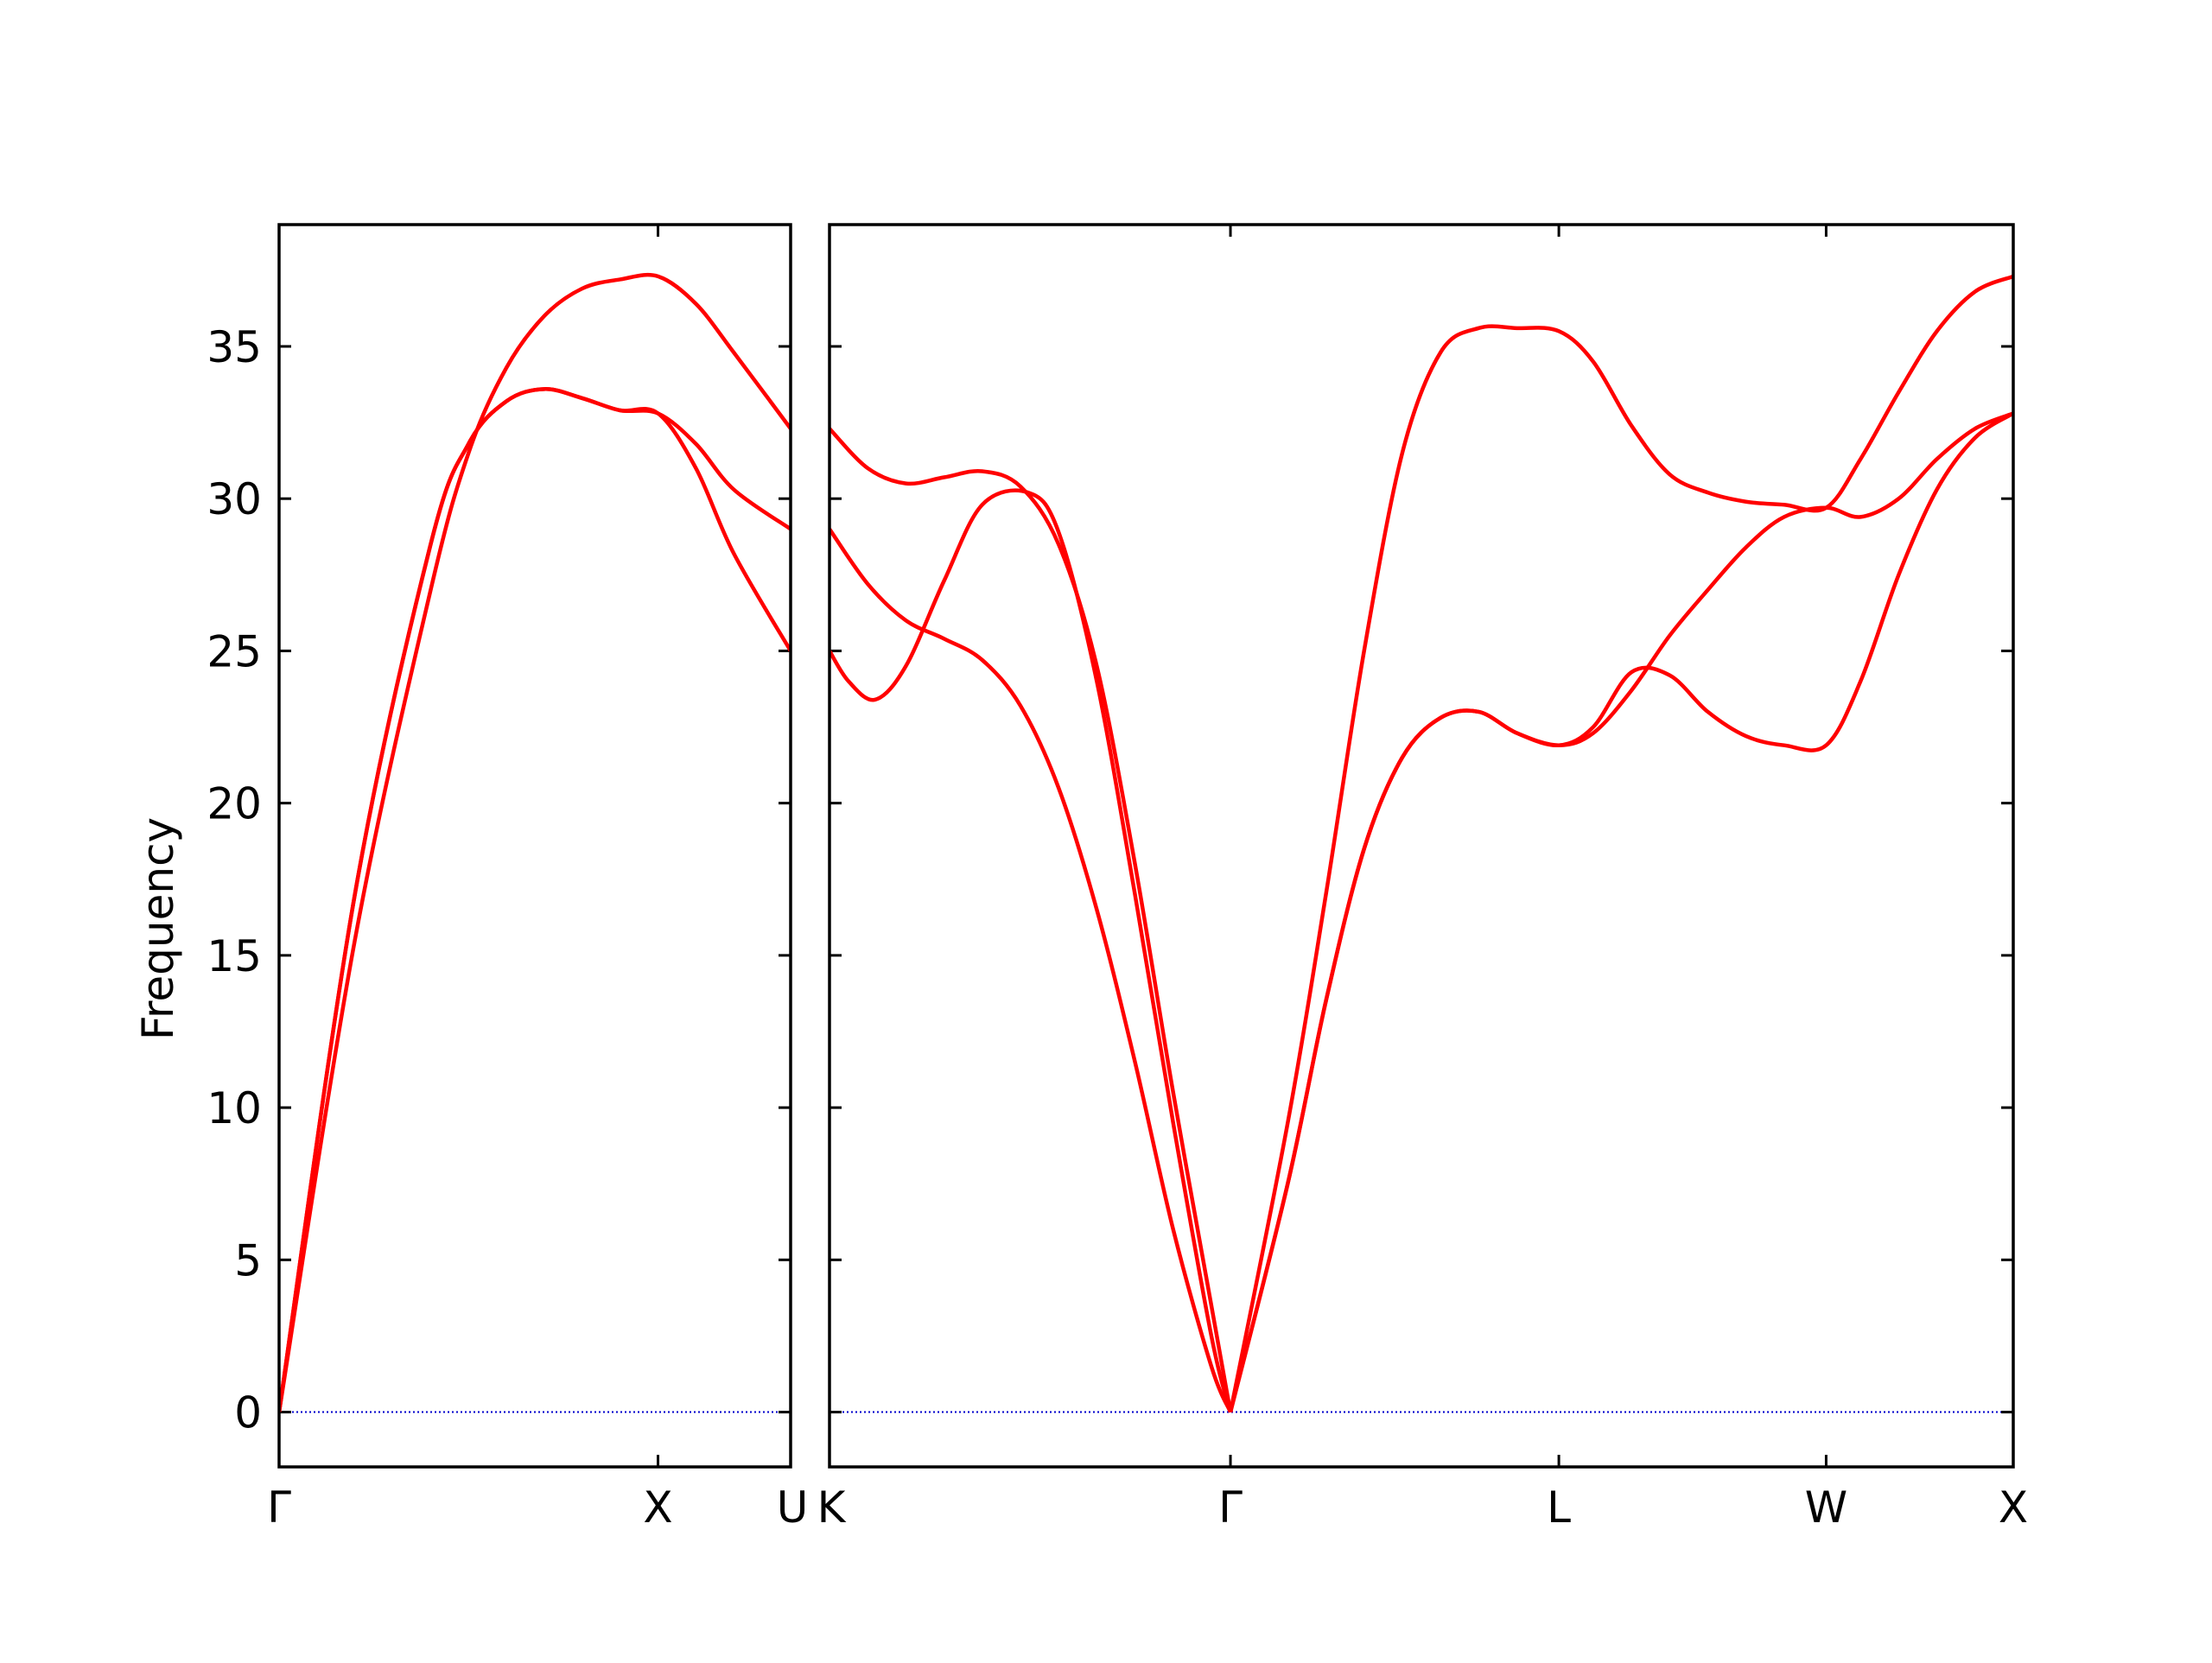 This screenshot has height=1663, width=2212. Describe the element at coordinates (234, 651) in the screenshot. I see `ytick-label: 25` at that location.